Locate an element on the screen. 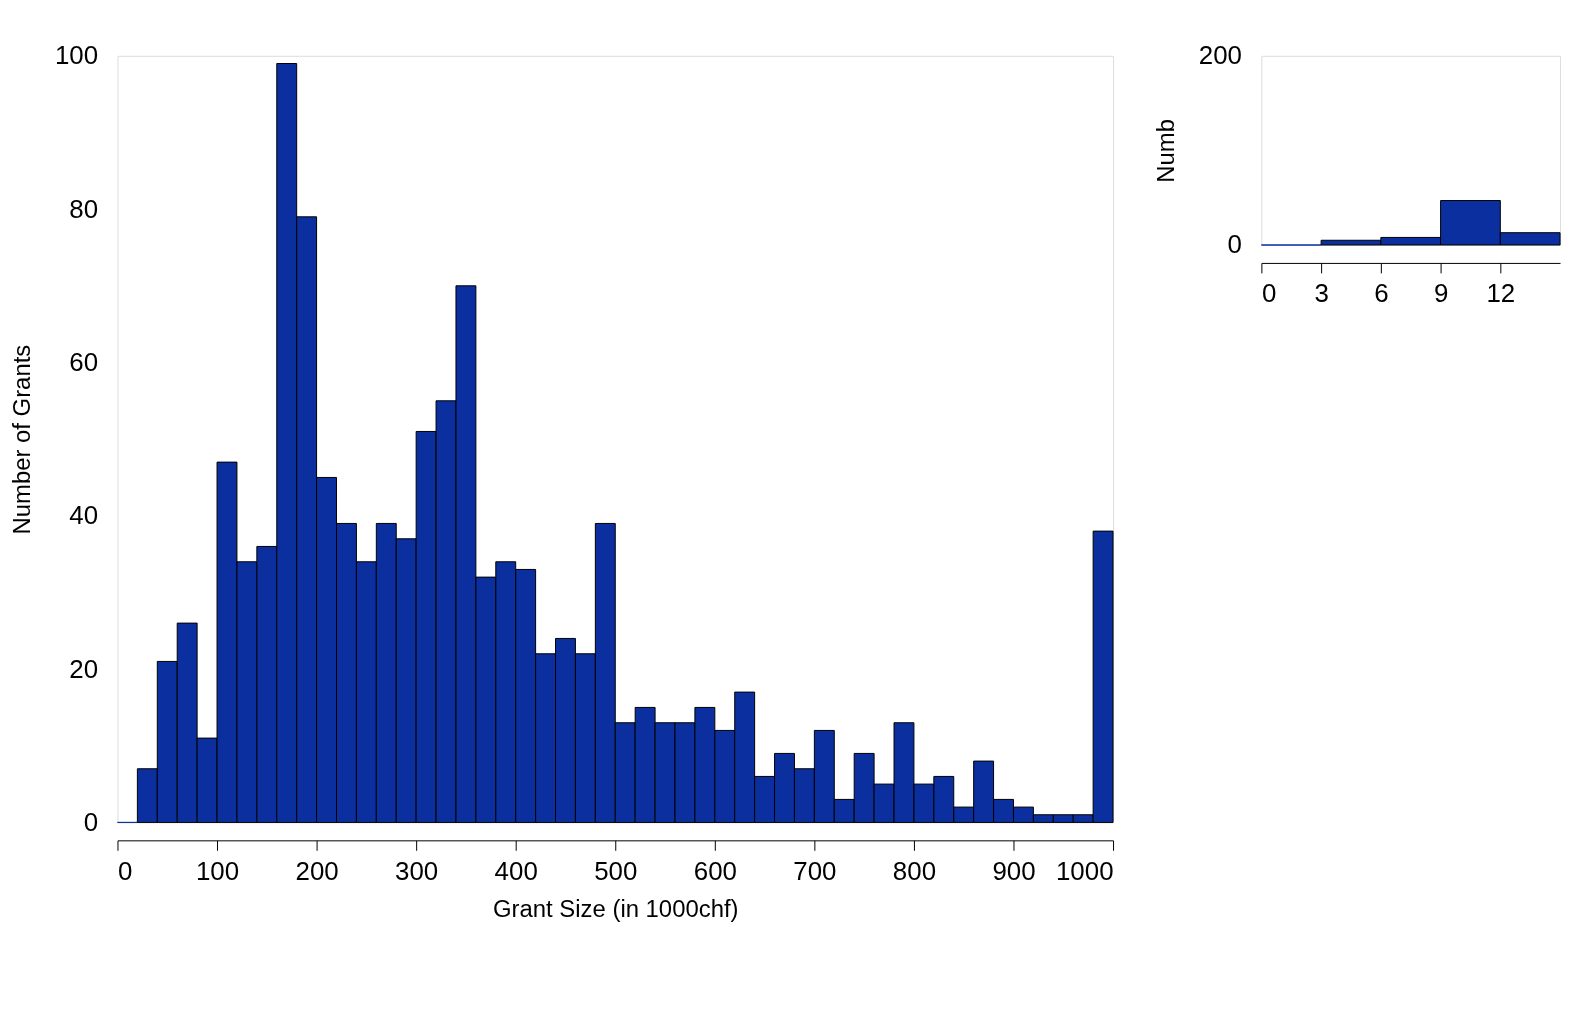 This screenshot has height=1033, width=1571. x-tick-label: 900 is located at coordinates (1014, 870).